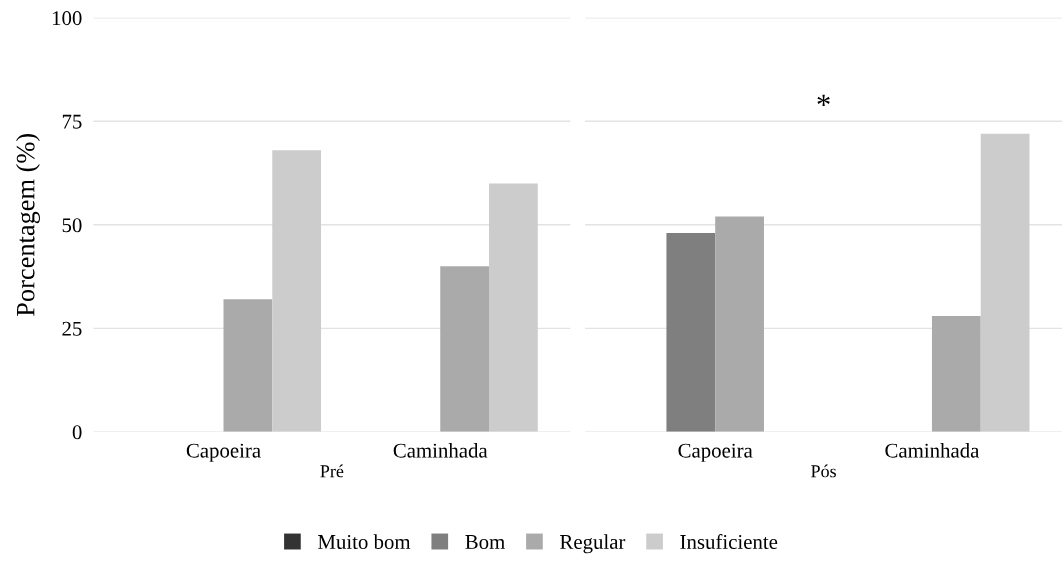 This screenshot has height=572, width=1062. What do you see at coordinates (27, 225) in the screenshot?
I see `y-axis-title: Porcentagem (%)` at bounding box center [27, 225].